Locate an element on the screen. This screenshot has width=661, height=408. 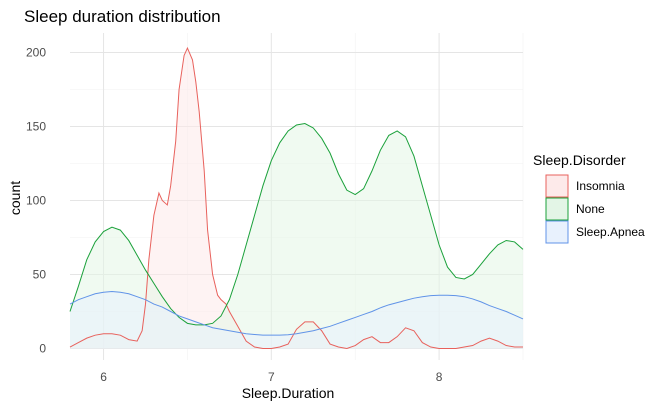
legend: Sleep.Disorder Insomnia None Sleep.Apnea is located at coordinates (589, 198).